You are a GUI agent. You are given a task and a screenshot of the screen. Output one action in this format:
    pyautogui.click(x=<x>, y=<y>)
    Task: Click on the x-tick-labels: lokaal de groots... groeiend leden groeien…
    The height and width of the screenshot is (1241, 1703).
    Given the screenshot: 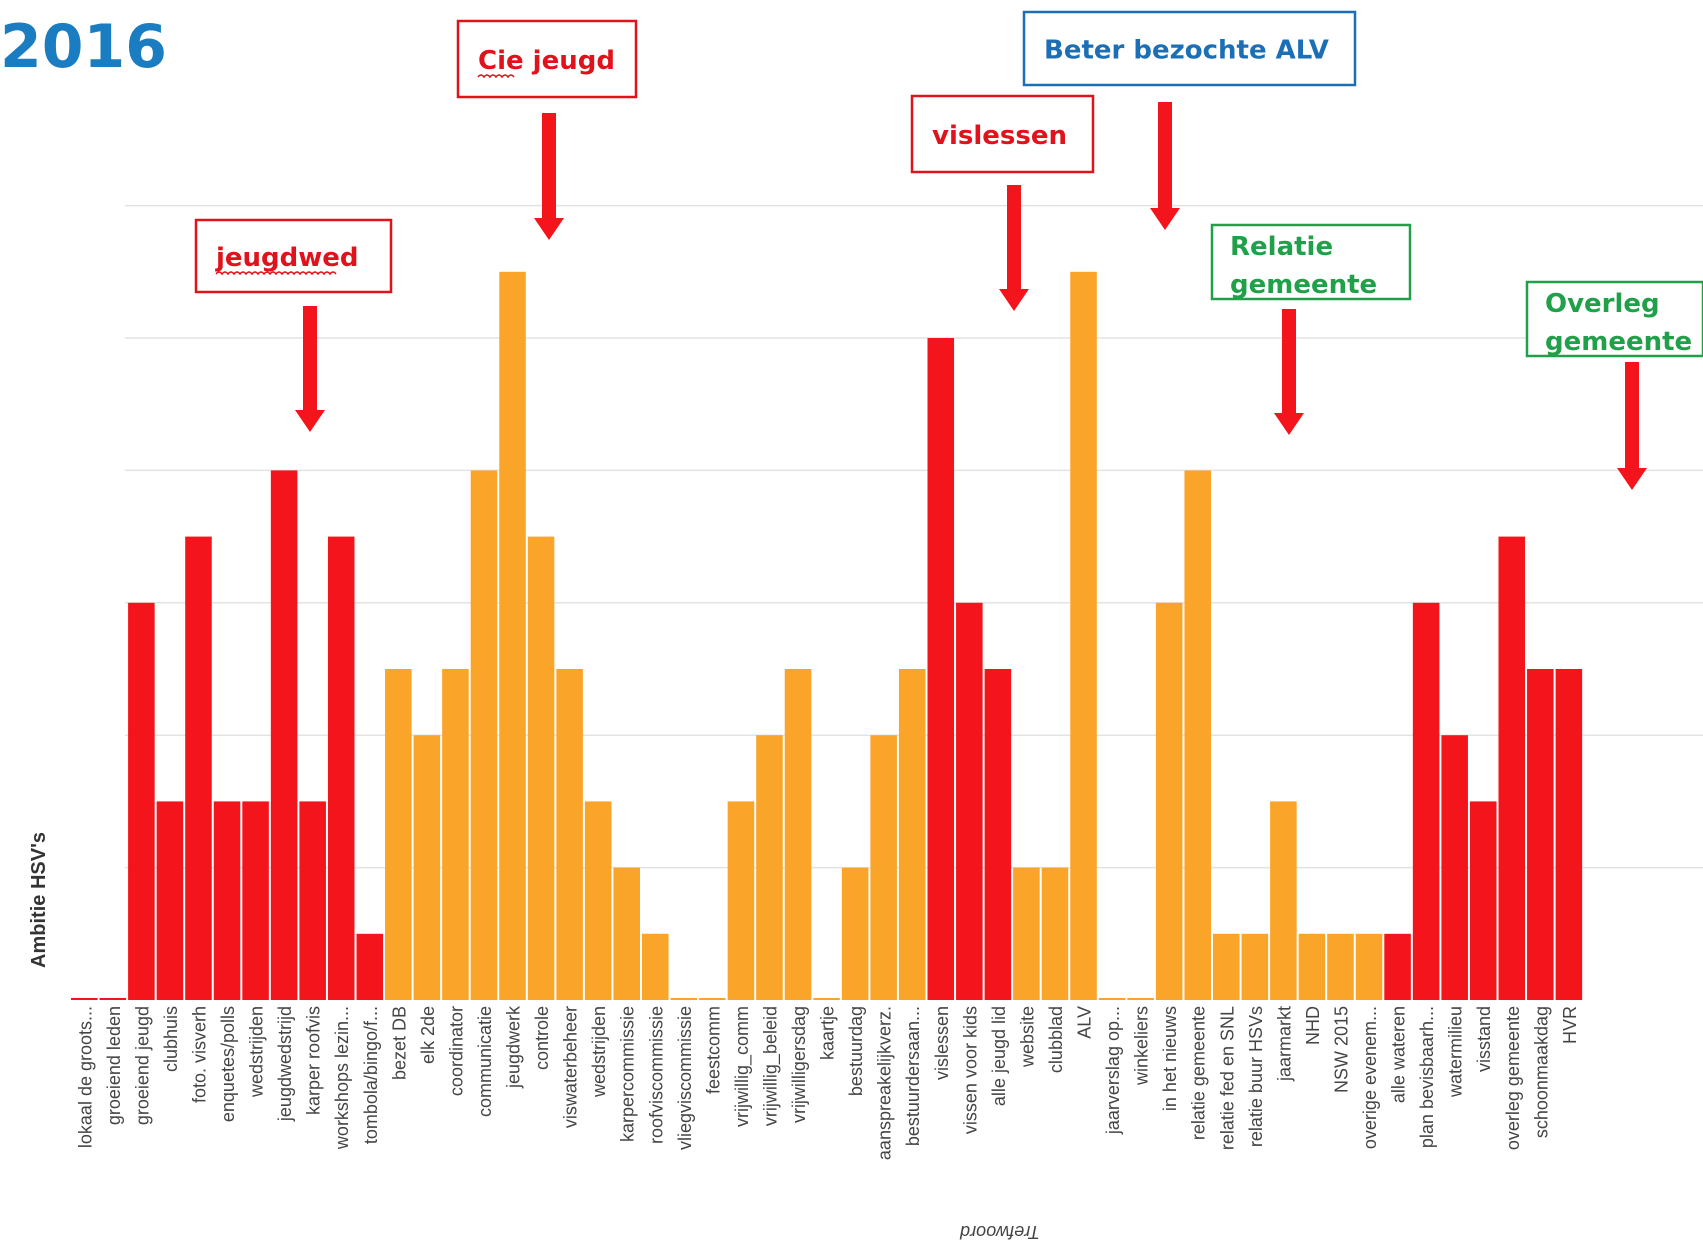 What is the action you would take?
    pyautogui.click(x=827, y=1082)
    